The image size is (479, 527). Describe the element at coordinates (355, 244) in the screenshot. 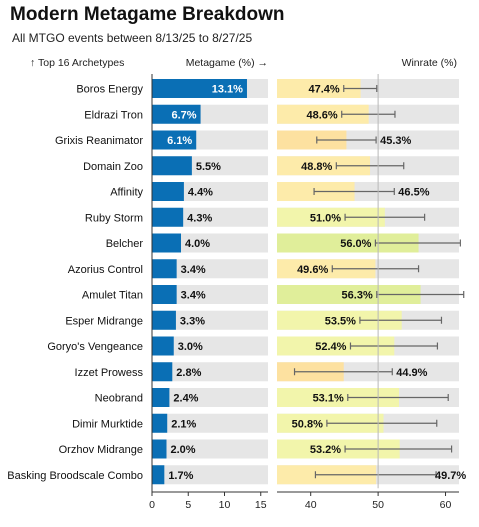

I see `winrate-value-label: 56.0%` at that location.